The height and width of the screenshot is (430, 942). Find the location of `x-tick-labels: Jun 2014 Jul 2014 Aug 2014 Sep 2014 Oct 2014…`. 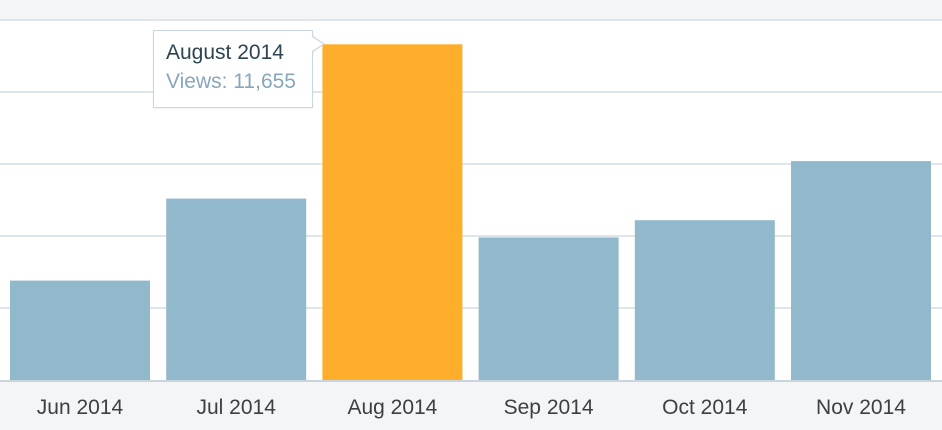

x-tick-labels: Jun 2014 Jul 2014 Aug 2014 Sep 2014 Oct 2014… is located at coordinates (471, 407).